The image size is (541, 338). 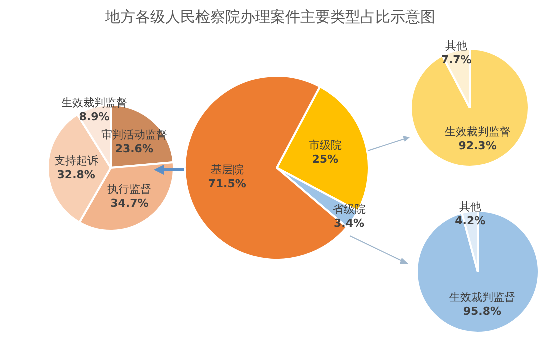 What do you see at coordinates (325, 159) in the screenshot?
I see `data-label: 25%` at bounding box center [325, 159].